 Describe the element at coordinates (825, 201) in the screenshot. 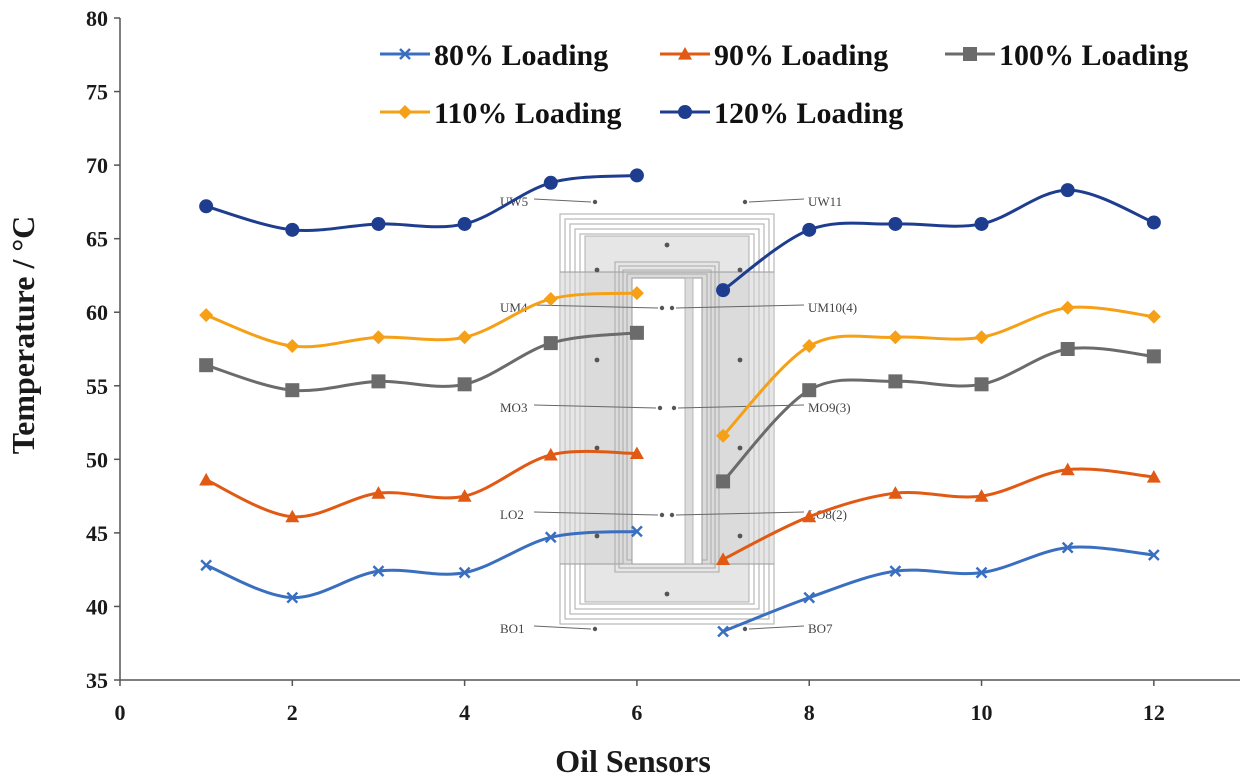

I see `inset-label-right: UW11` at that location.